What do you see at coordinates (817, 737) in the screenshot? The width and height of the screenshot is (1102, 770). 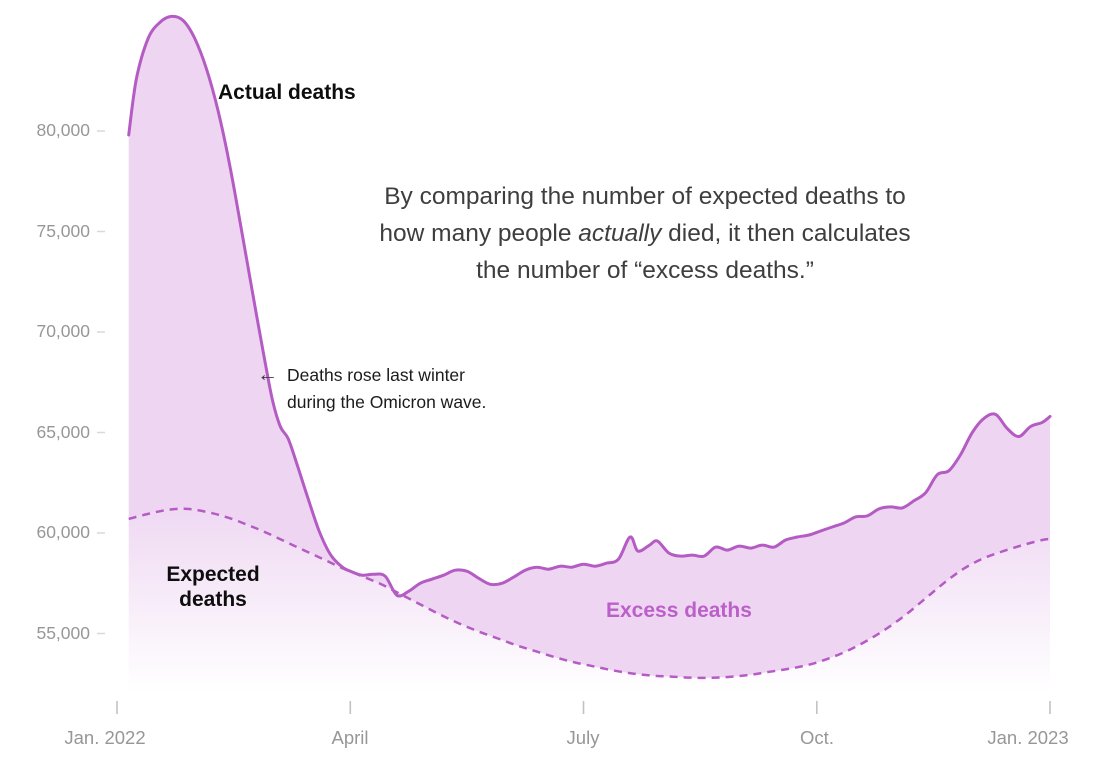 I see `x-axis-label: Oct.` at bounding box center [817, 737].